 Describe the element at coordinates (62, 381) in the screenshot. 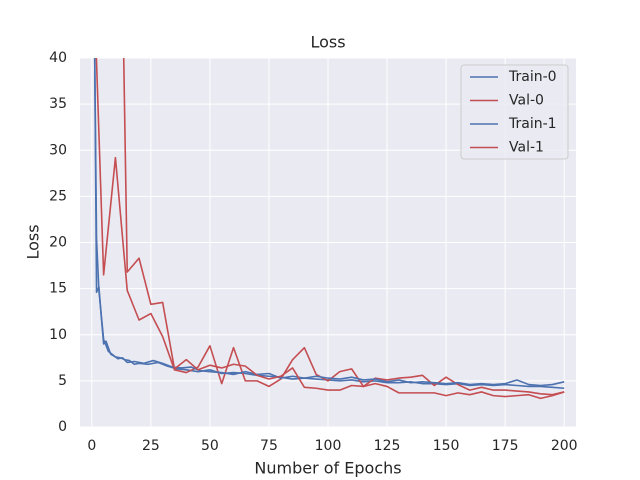

I see `y-tick-label: 5` at that location.